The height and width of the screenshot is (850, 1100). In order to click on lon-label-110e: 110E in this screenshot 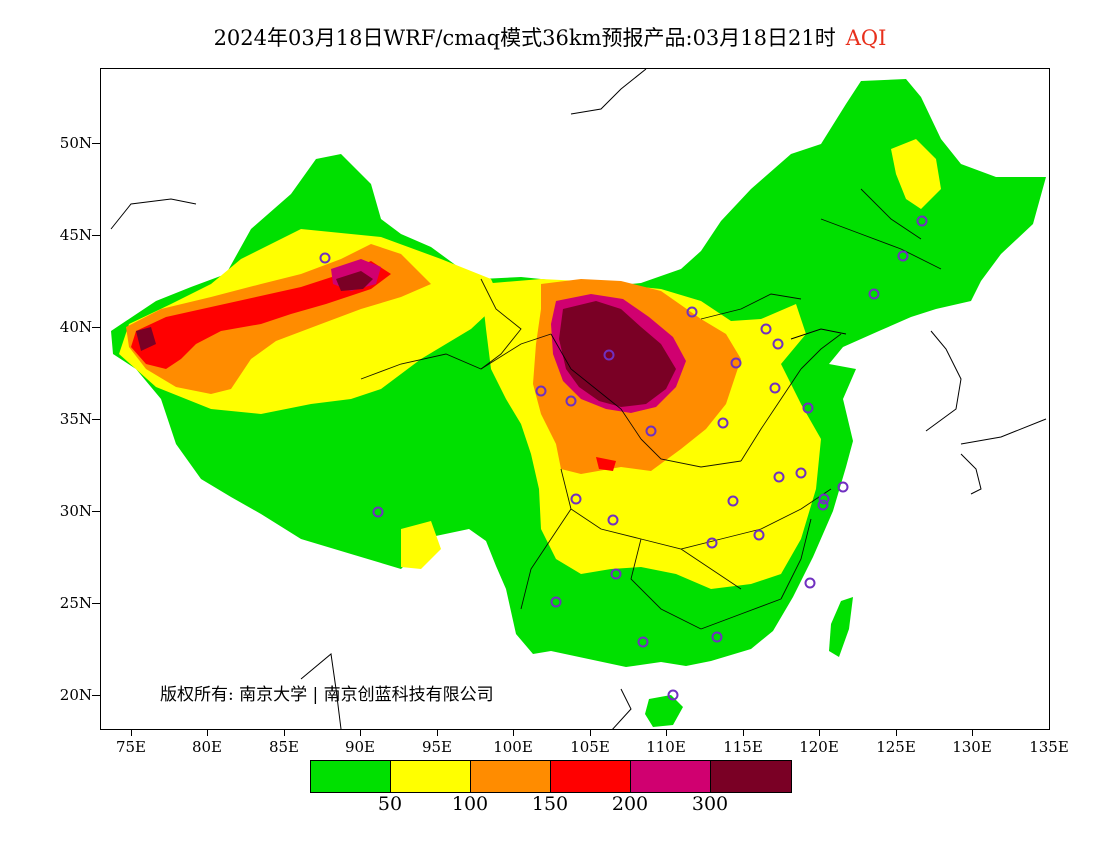, I will do `click(666, 747)`.